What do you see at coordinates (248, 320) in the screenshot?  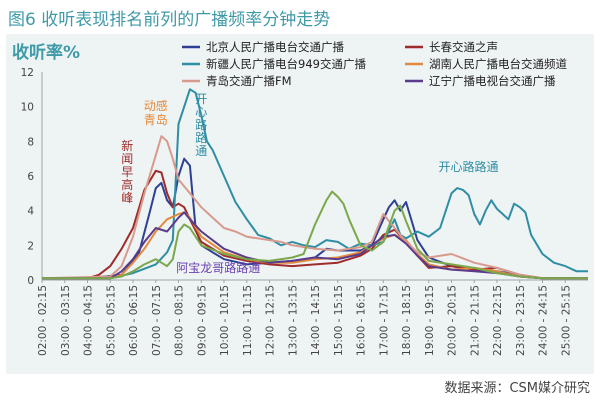 I see `x-tick-label: 11:00 - 11:15` at bounding box center [248, 320].